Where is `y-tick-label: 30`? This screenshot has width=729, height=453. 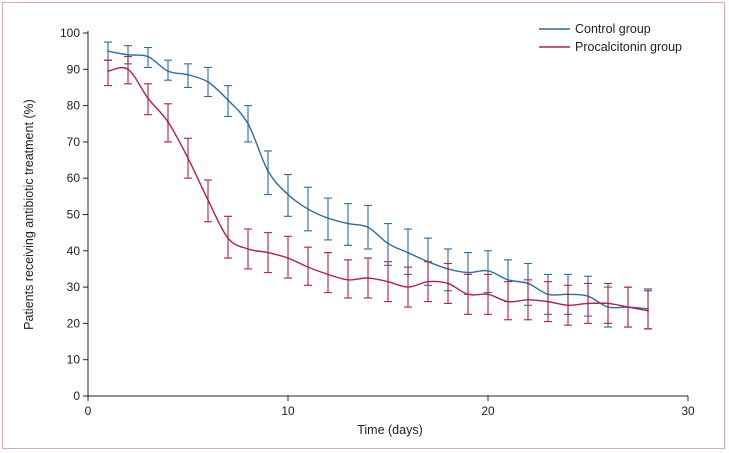
y-tick-label: 30 is located at coordinates (74, 287).